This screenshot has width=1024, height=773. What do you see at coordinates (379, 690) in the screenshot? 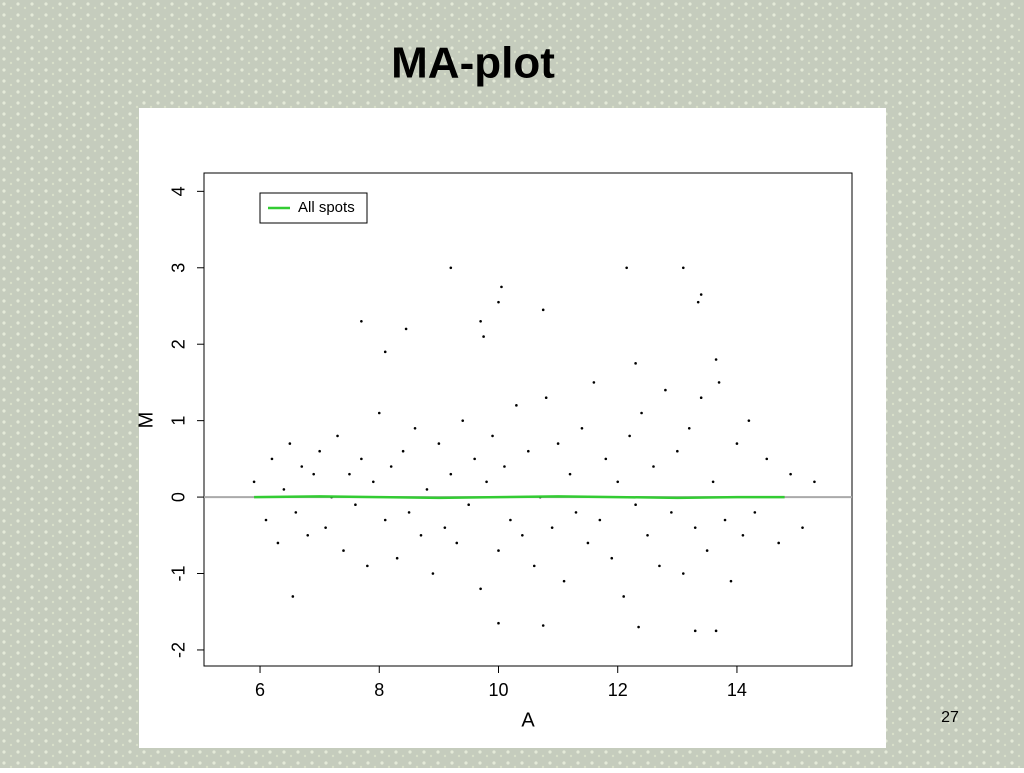
I see `x-tick-label: 8` at bounding box center [379, 690].